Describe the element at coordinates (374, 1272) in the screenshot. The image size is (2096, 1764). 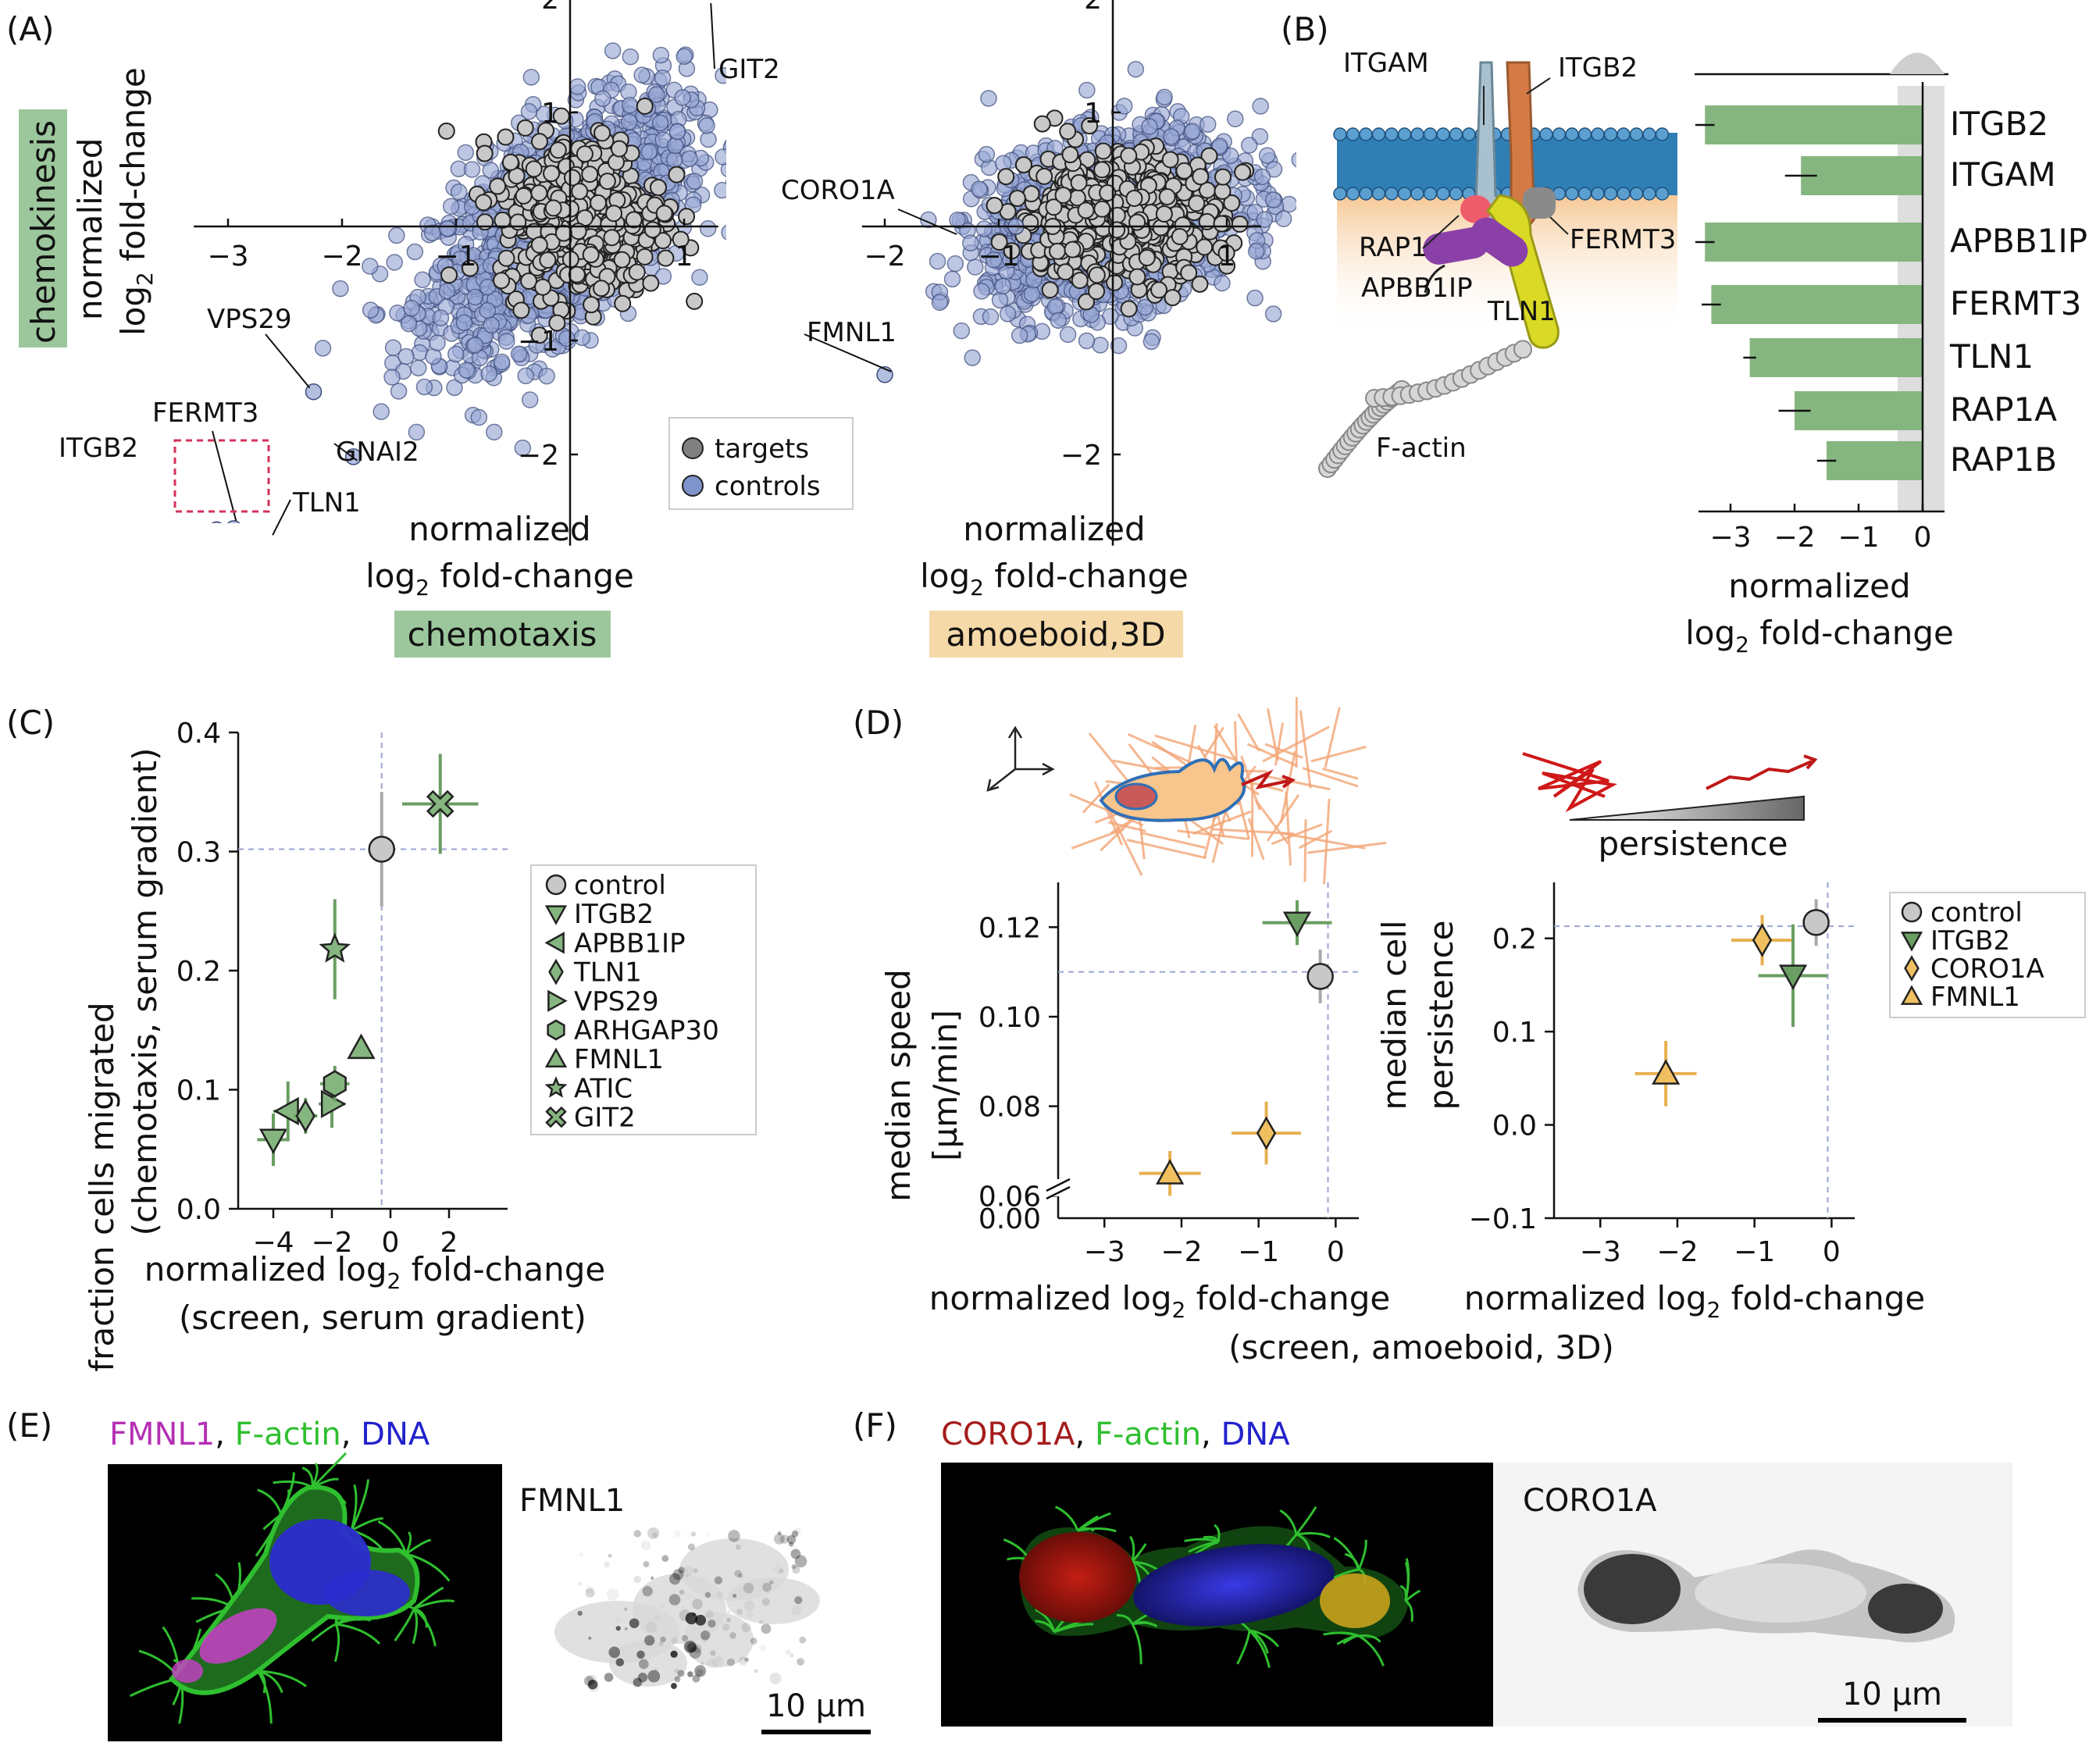
I see `c-xlabel-line1: normalized log2 fold-change` at that location.